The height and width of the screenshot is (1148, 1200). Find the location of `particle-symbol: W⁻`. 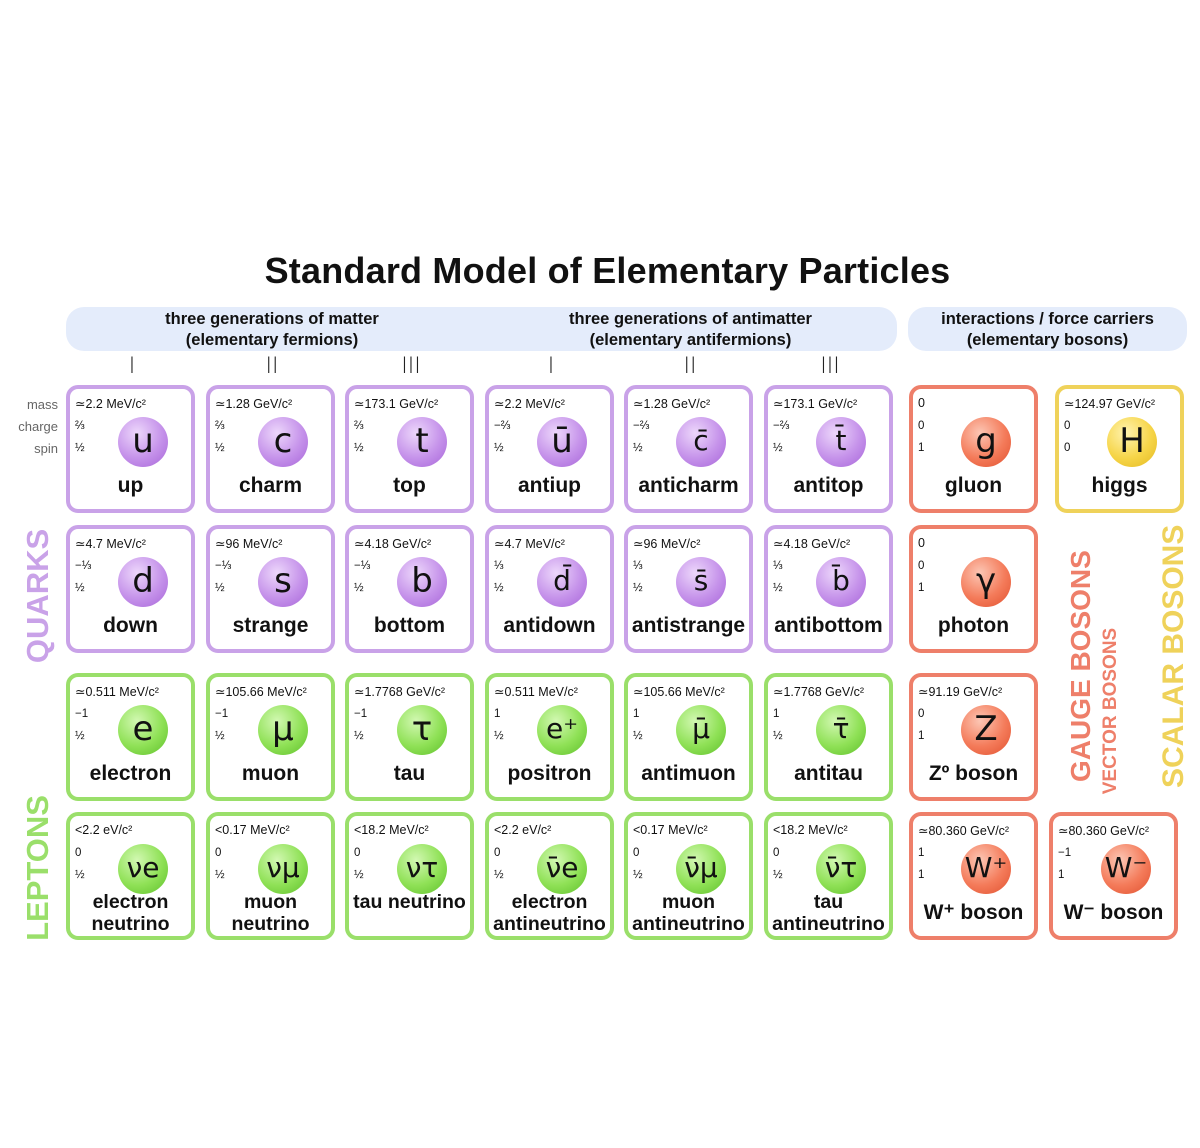

particle-symbol: W⁻ is located at coordinates (1126, 869).